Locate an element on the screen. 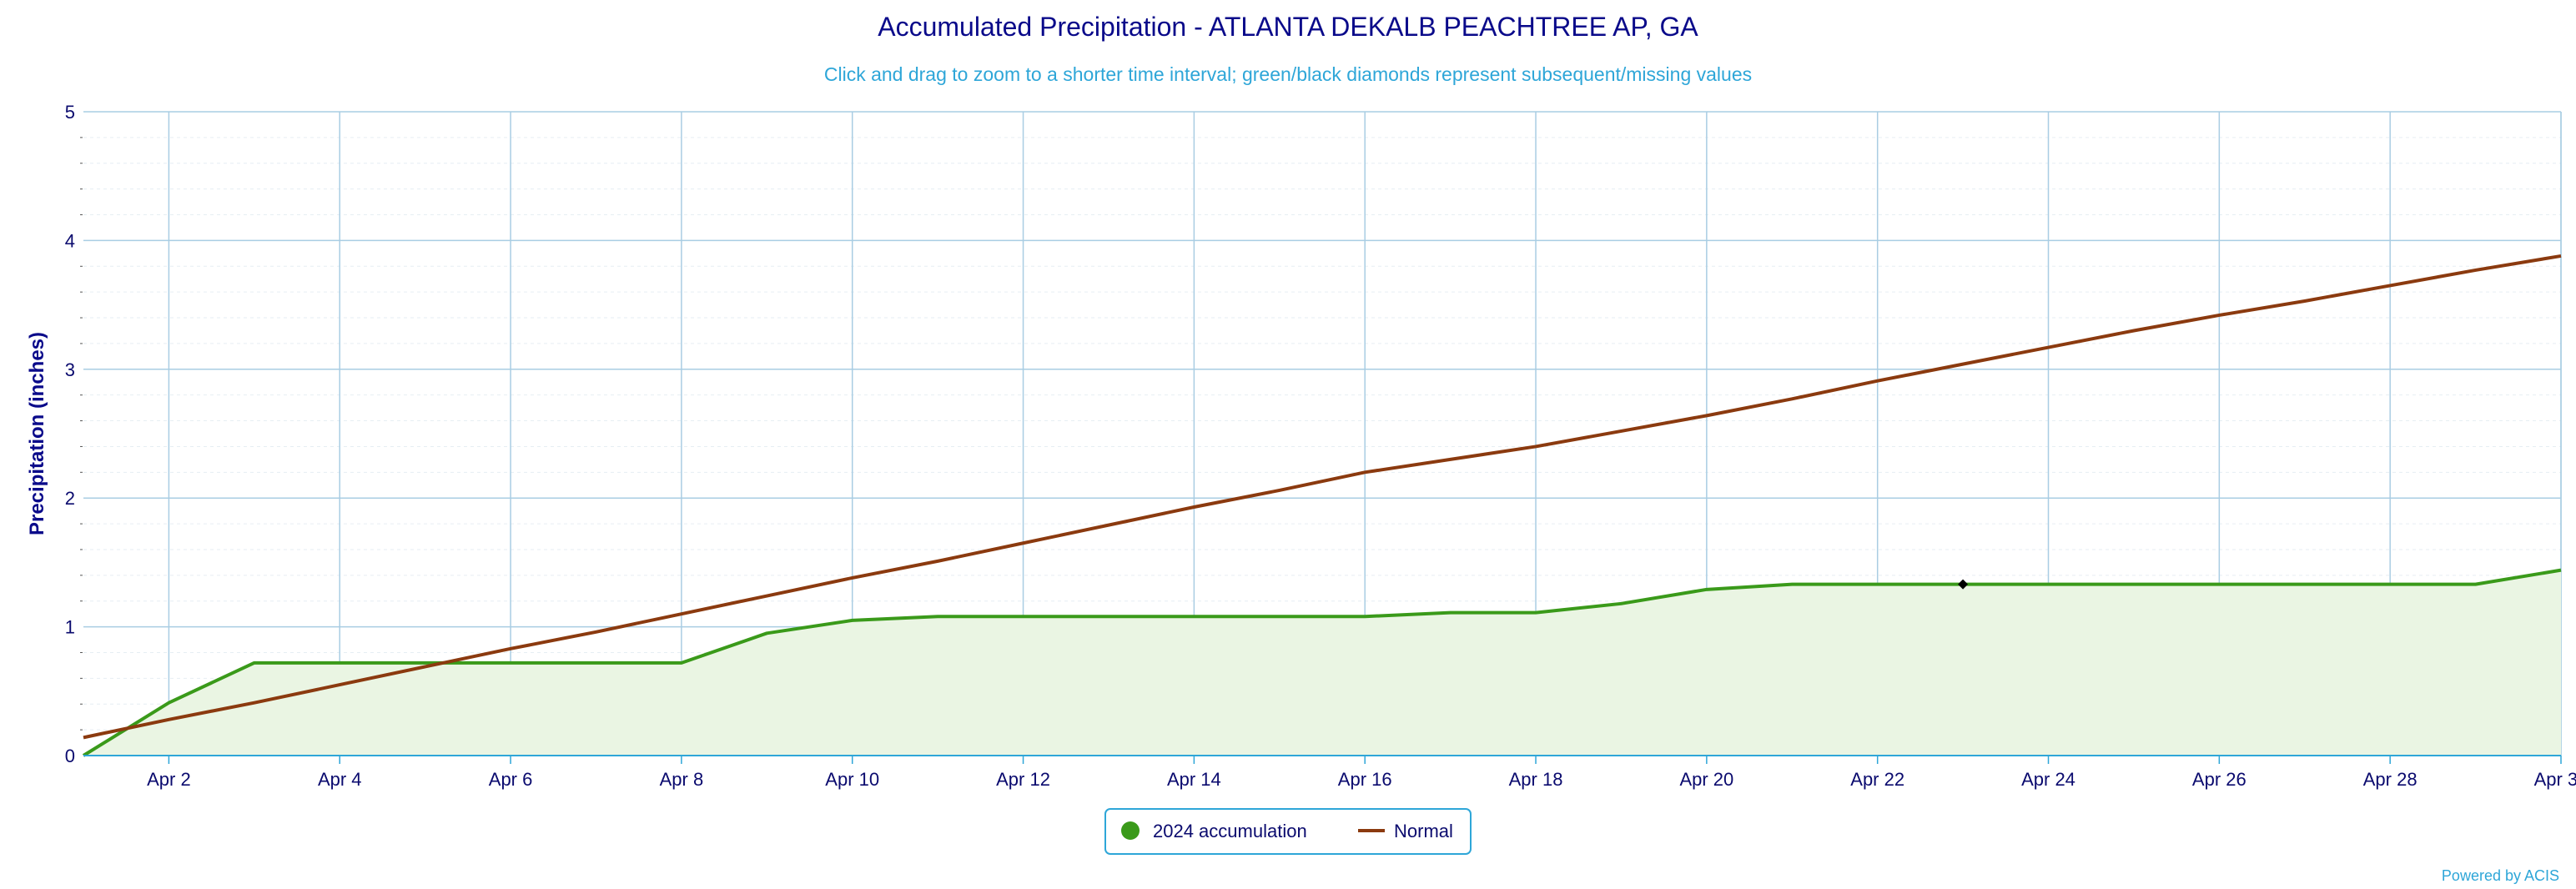 The height and width of the screenshot is (889, 2576). x-tick-label: Apr 4 is located at coordinates (340, 779).